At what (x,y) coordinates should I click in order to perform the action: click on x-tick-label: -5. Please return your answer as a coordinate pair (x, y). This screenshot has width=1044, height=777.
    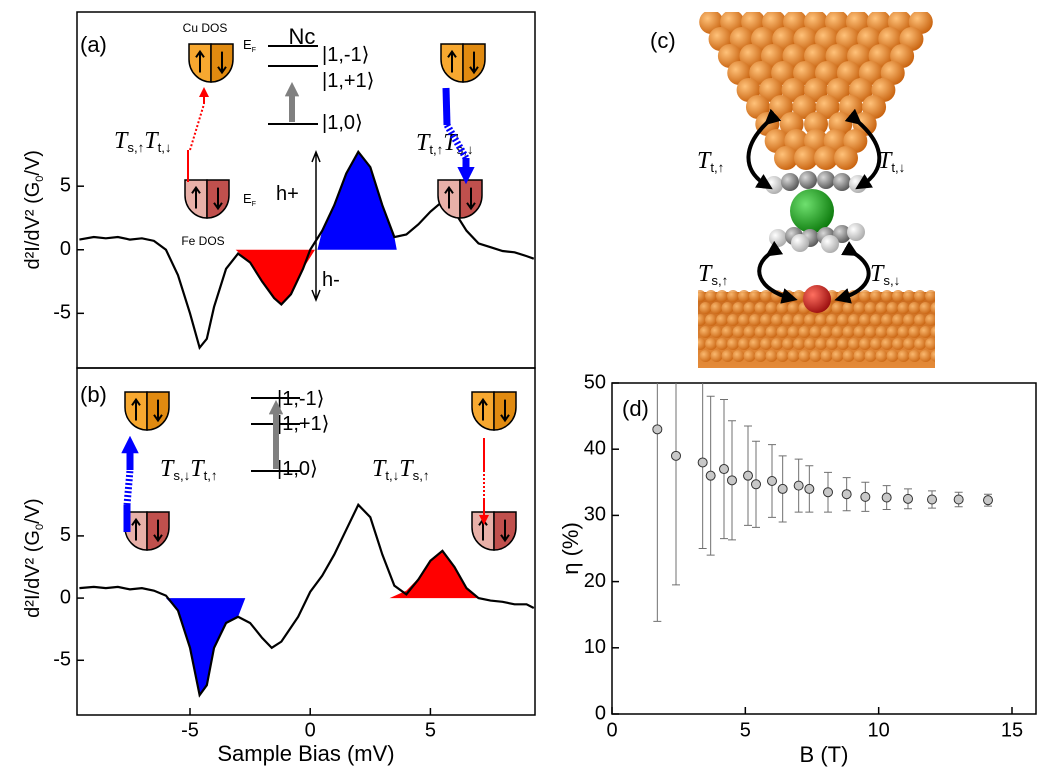
    Looking at the image, I should click on (190, 730).